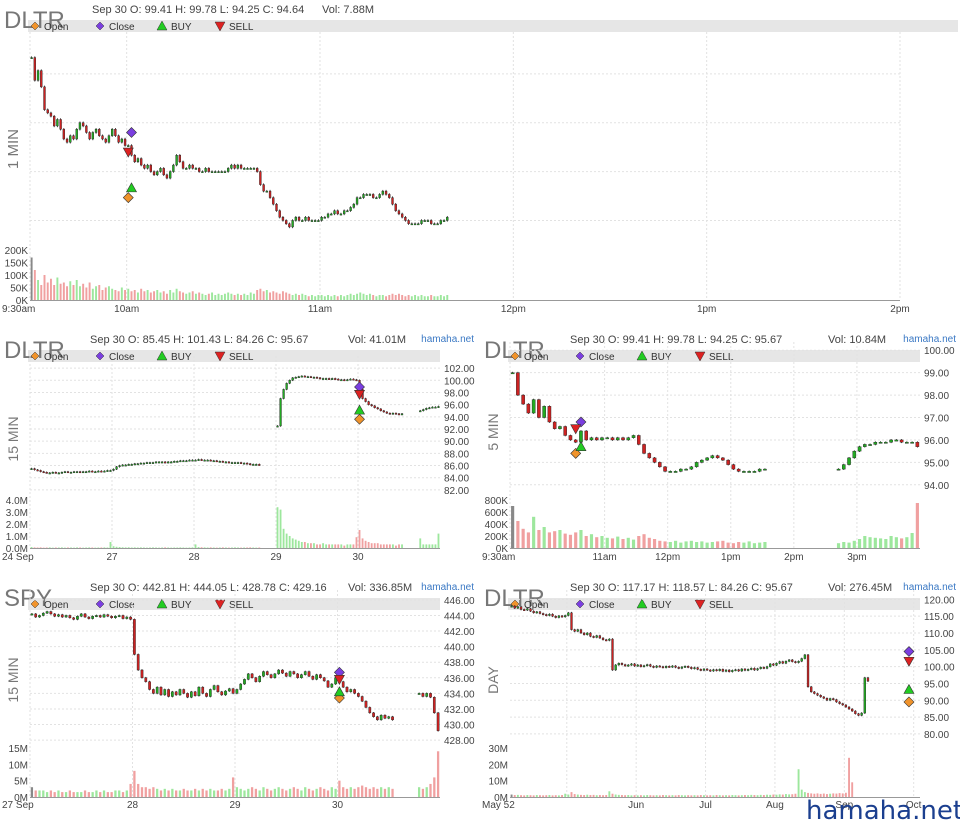 The width and height of the screenshot is (960, 826). I want to click on y-tick-label: 98.00, so click(936, 396).